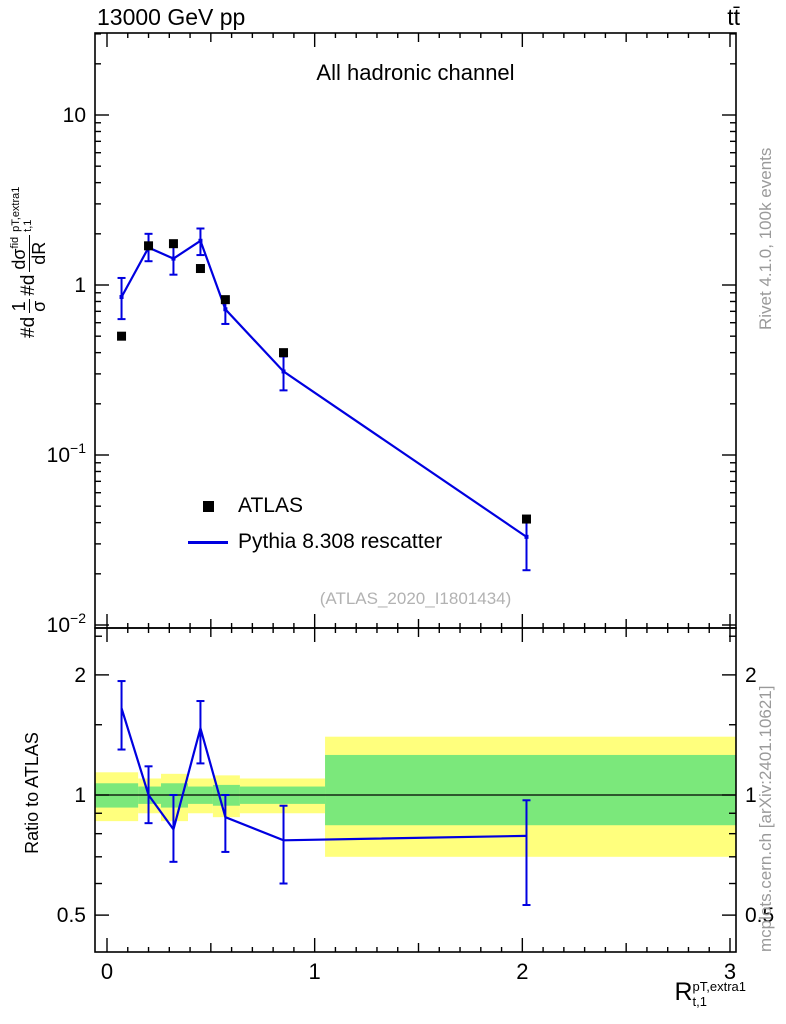 The image size is (786, 1024). Describe the element at coordinates (719, 994) in the screenshot. I see `x-label-supsub: pT,extra1 t,1` at that location.